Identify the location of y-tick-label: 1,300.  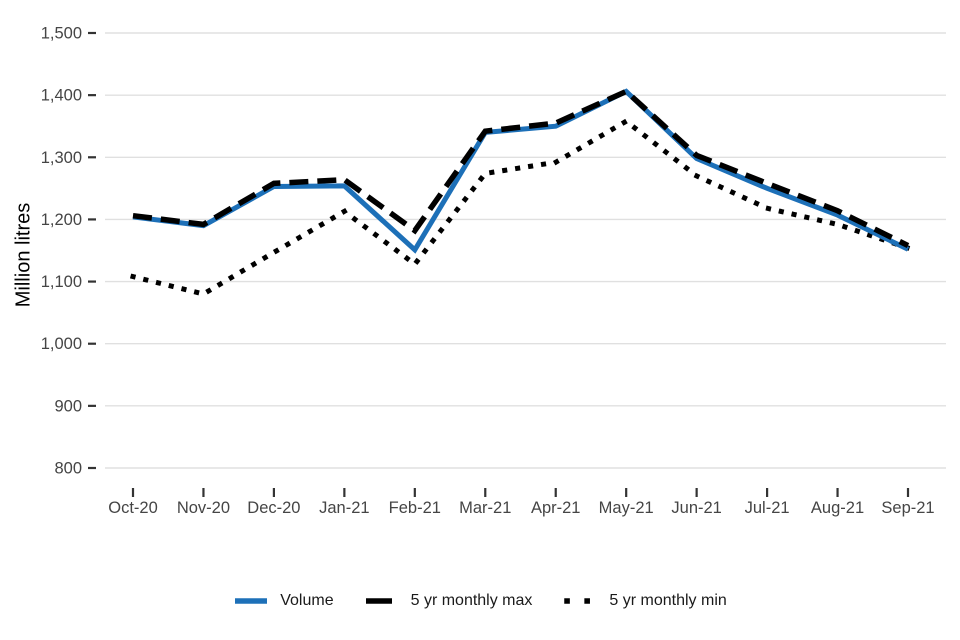
(61, 158).